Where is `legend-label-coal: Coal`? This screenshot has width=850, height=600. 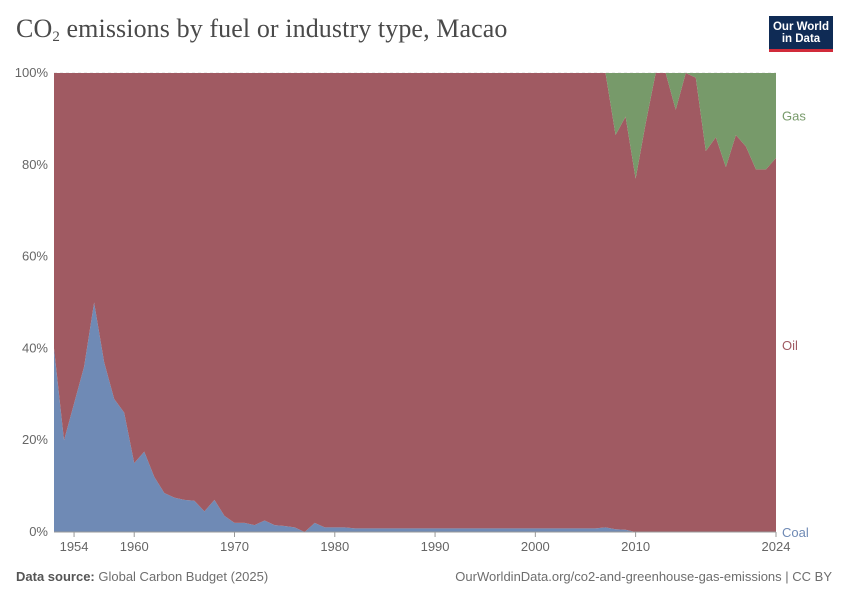 legend-label-coal: Coal is located at coordinates (795, 532).